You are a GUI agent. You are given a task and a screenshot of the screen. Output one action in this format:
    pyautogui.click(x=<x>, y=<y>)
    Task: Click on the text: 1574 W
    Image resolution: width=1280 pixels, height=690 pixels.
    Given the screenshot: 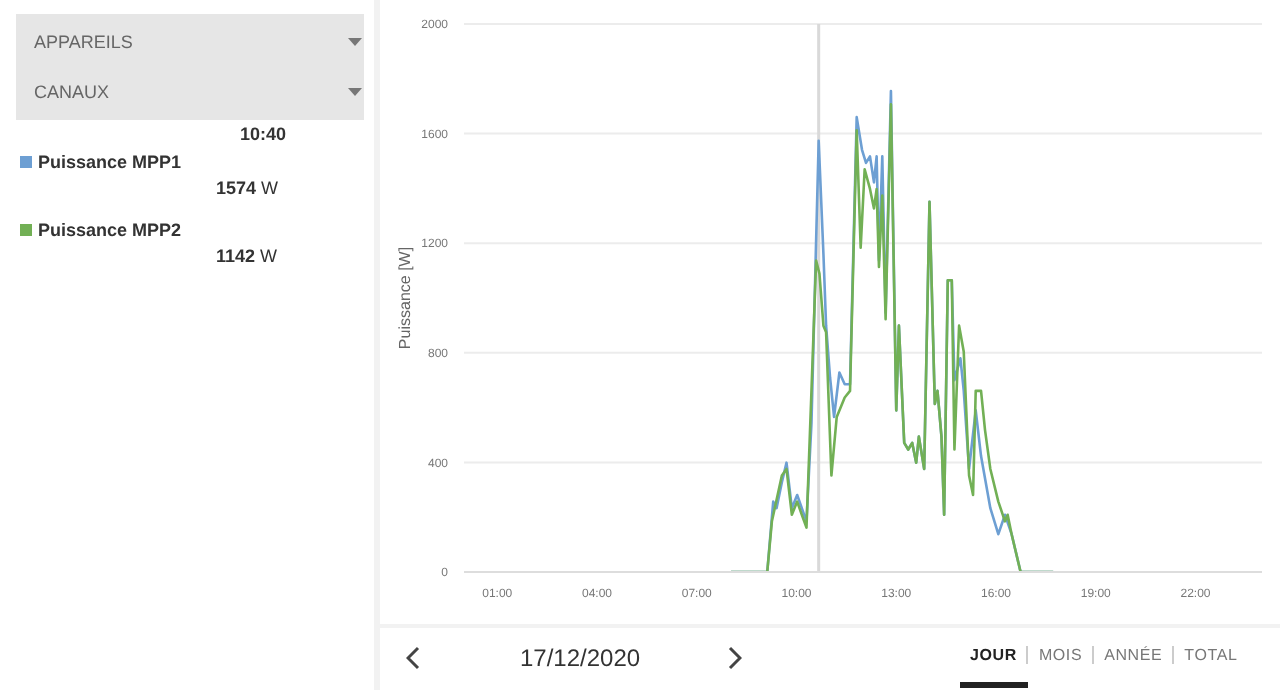 What is the action you would take?
    pyautogui.click(x=247, y=188)
    